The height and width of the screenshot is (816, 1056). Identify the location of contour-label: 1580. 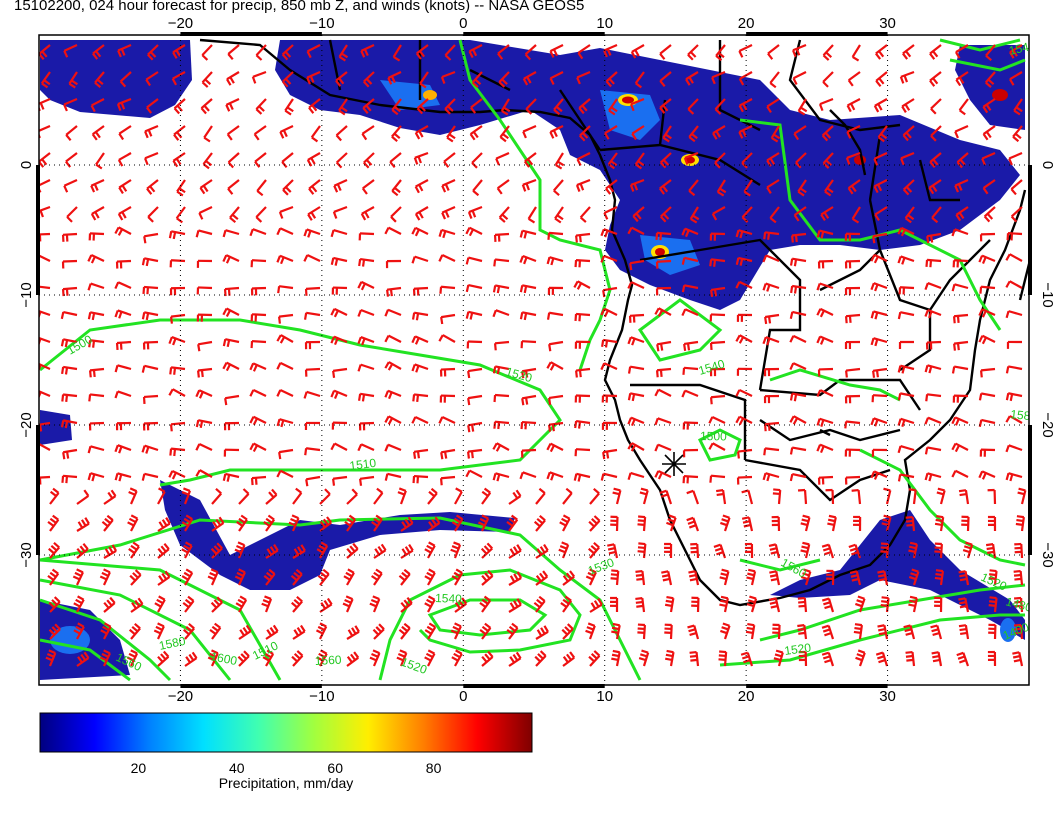
(172, 643).